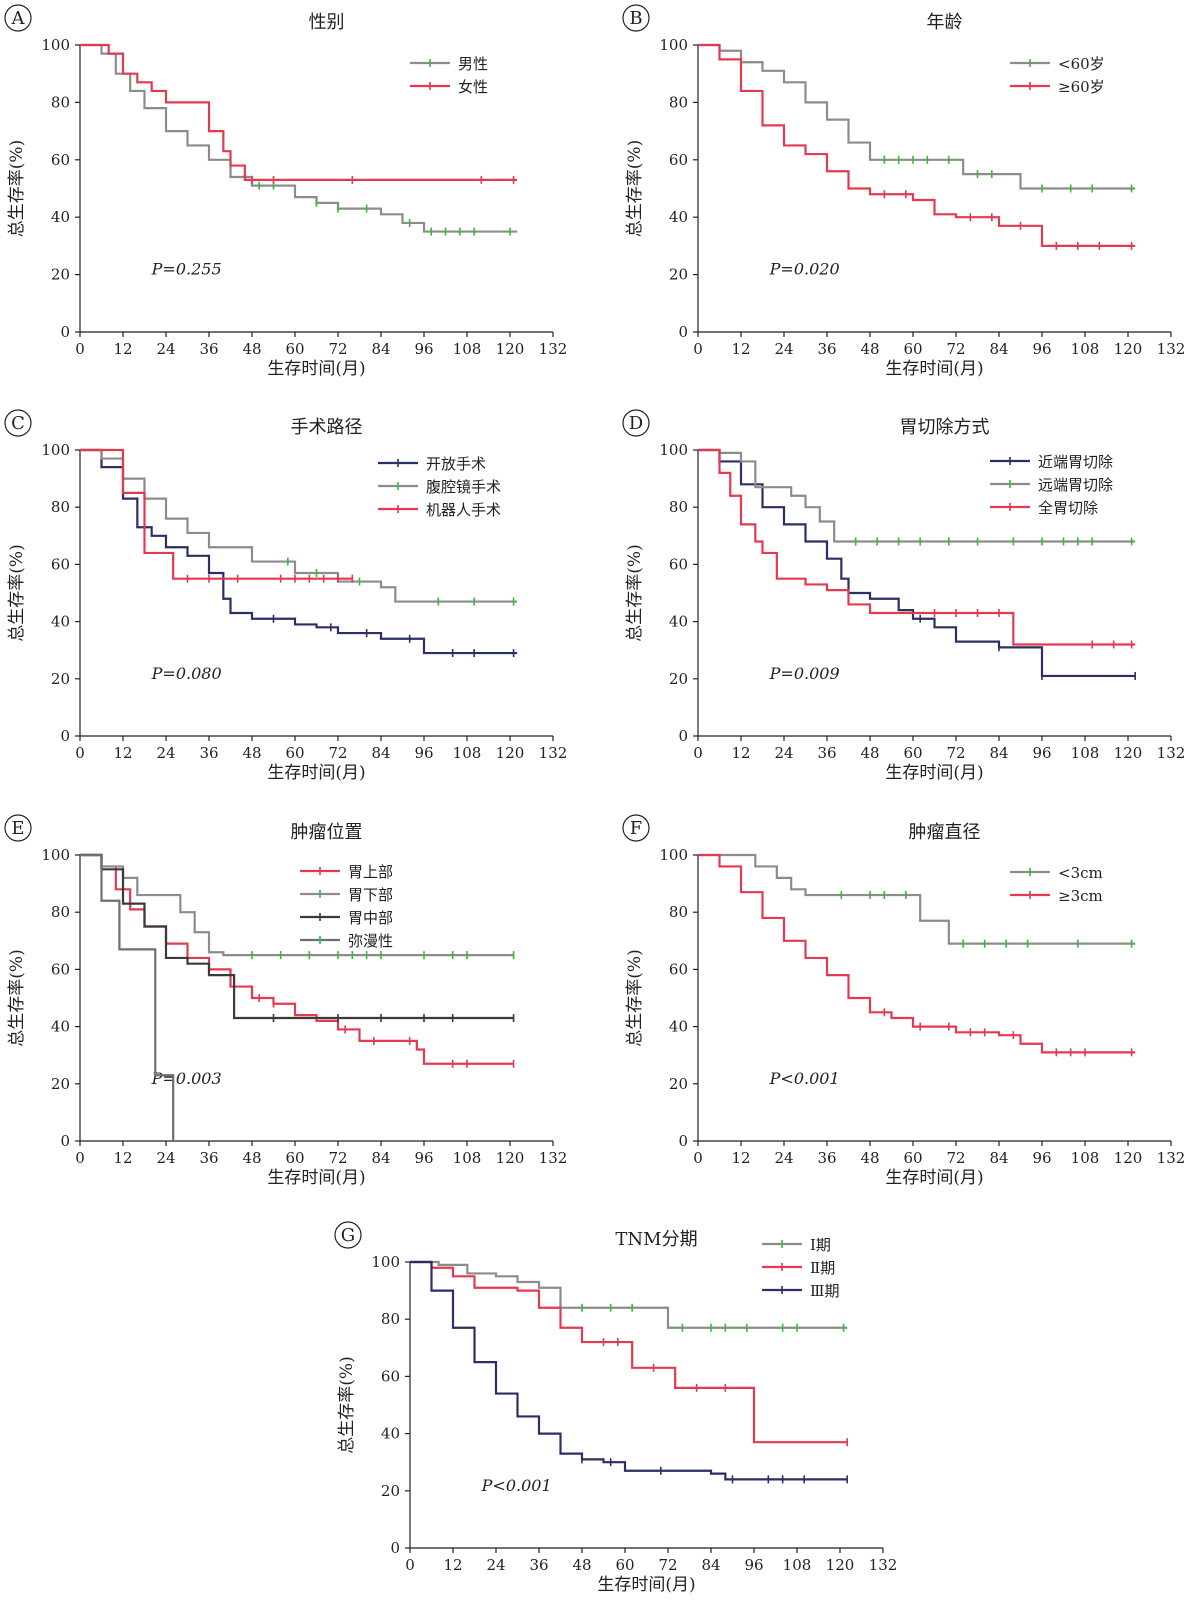  I want to click on km-curve-远端胃切除, so click(917, 495).